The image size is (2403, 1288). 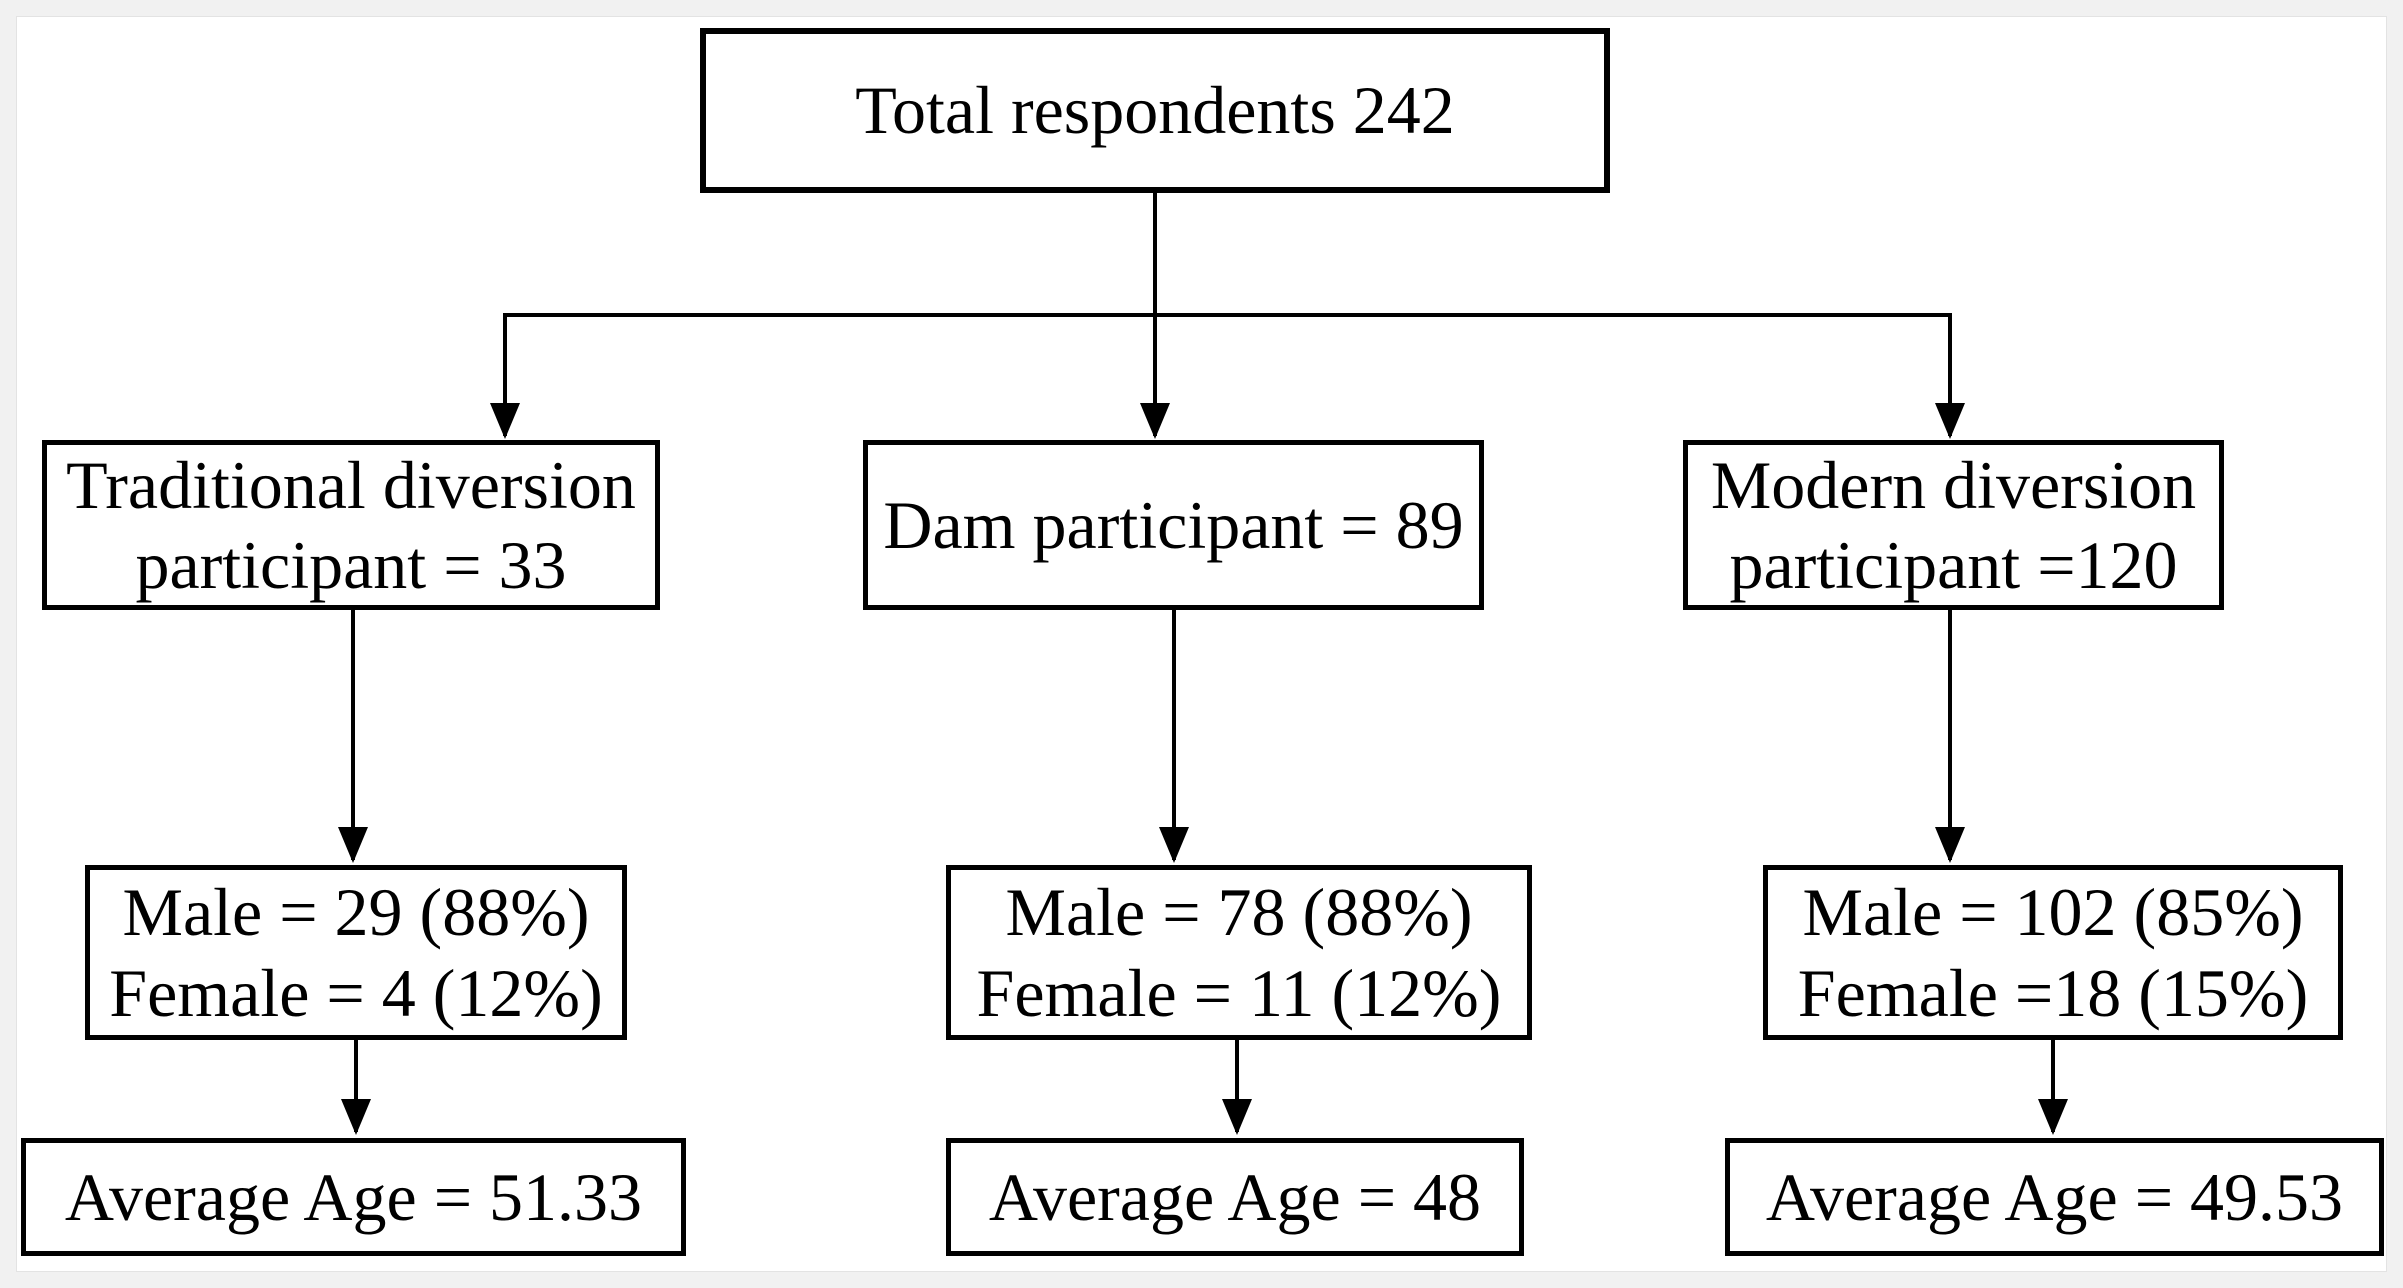 I want to click on dam-average-age-label: Average Age = 48, so click(x=1235, y=1196).